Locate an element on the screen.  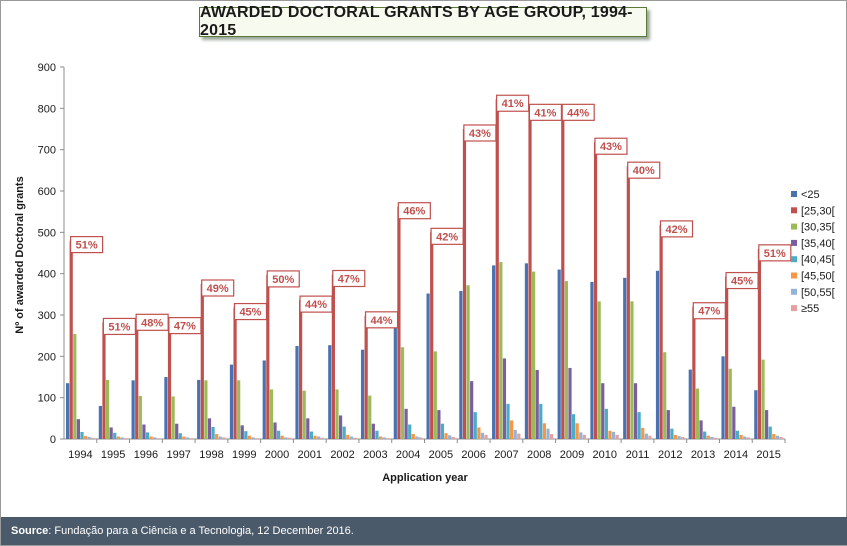
y-tick-label: 400 is located at coordinates (47, 275).